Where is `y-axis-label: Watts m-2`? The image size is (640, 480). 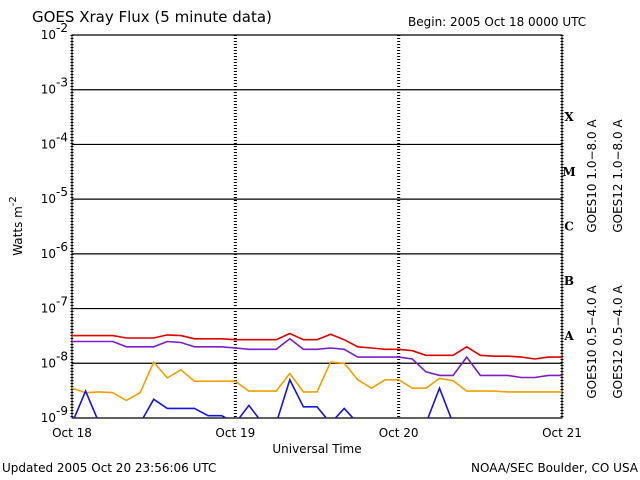 y-axis-label: Watts m-2 is located at coordinates (16, 226).